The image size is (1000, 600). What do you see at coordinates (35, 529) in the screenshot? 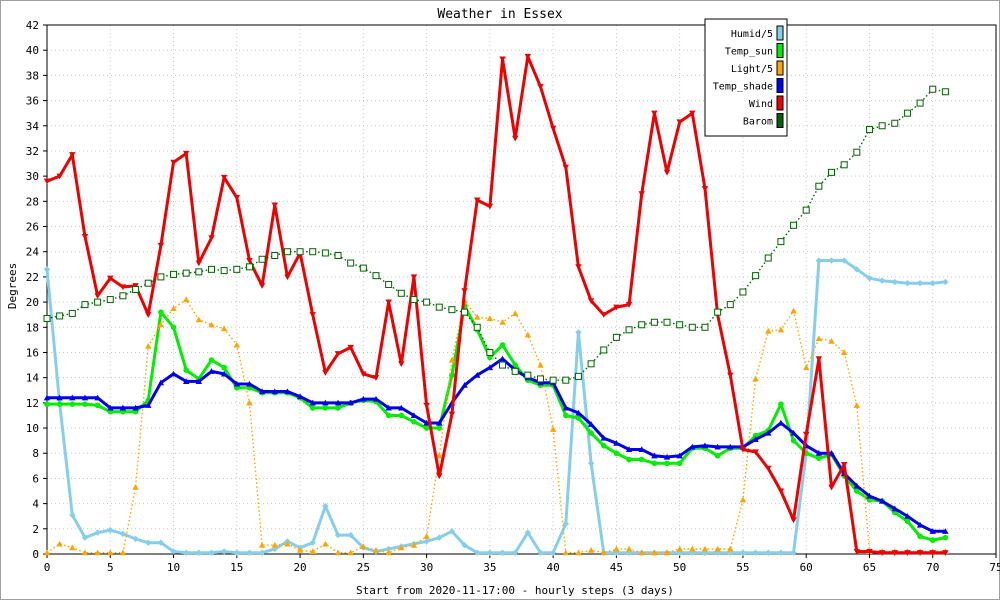
I see `y-tick-label: 2` at bounding box center [35, 529].